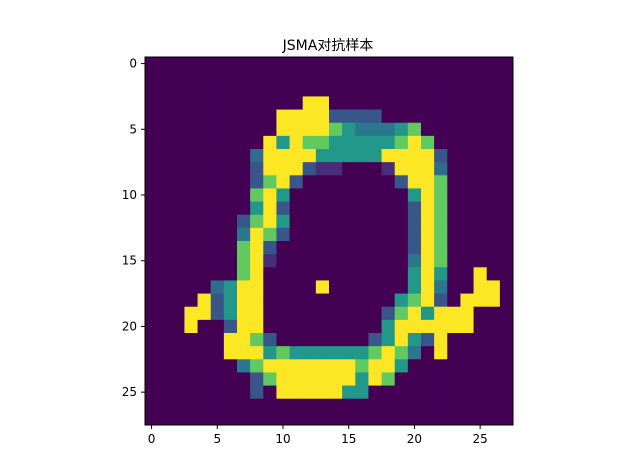  Describe the element at coordinates (328, 46) in the screenshot. I see `chart-title: JSMA对抗样本` at that location.